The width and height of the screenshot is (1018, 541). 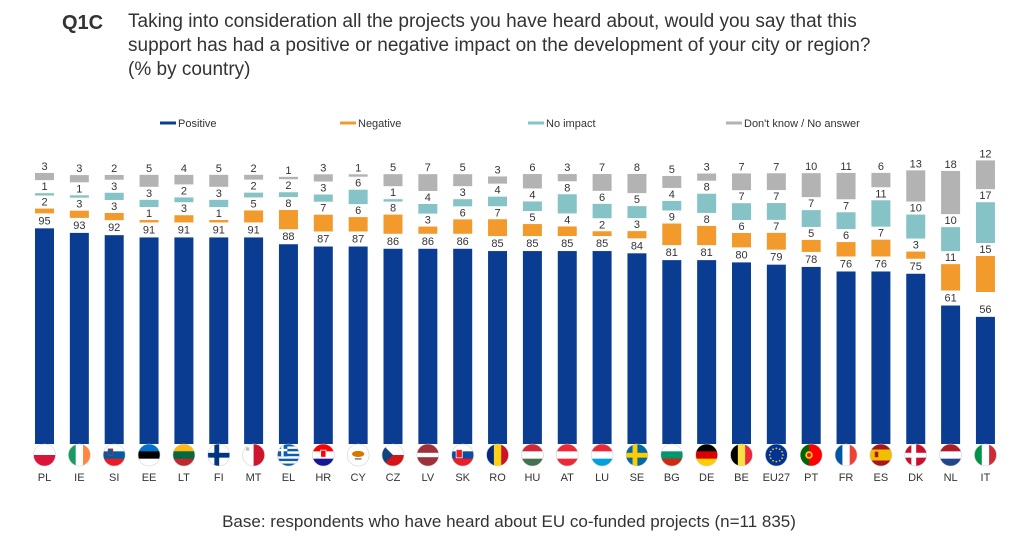 What do you see at coordinates (706, 455) in the screenshot?
I see `flag-de-icon` at bounding box center [706, 455].